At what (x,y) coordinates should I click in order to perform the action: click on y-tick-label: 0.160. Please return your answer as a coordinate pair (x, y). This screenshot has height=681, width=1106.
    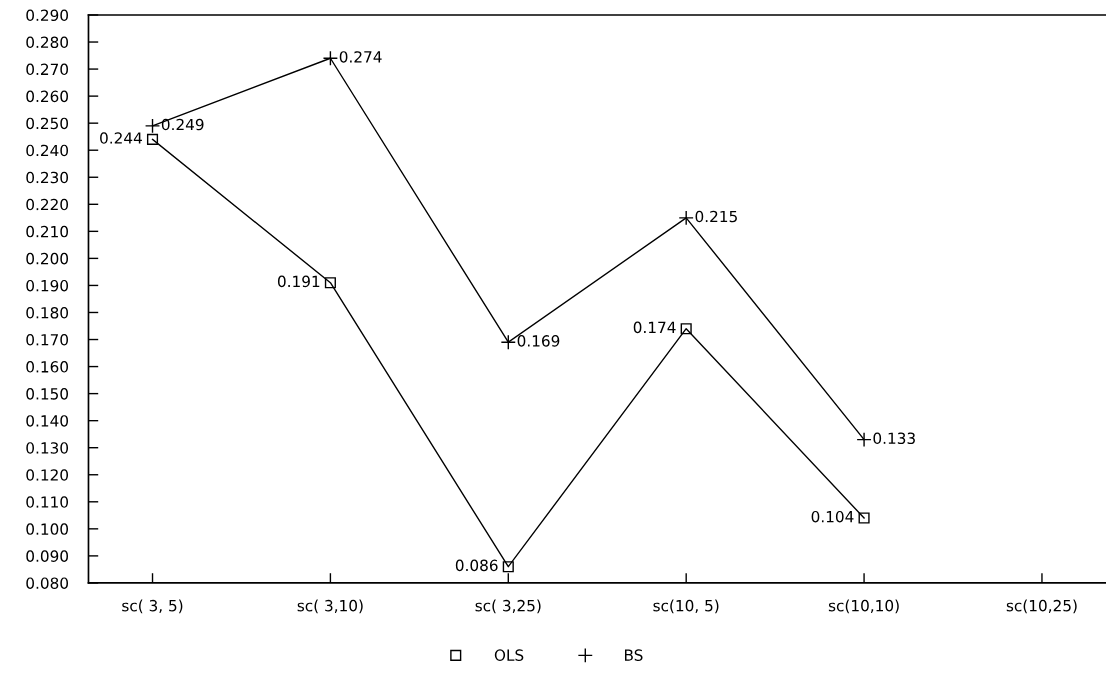
    Looking at the image, I should click on (47, 367).